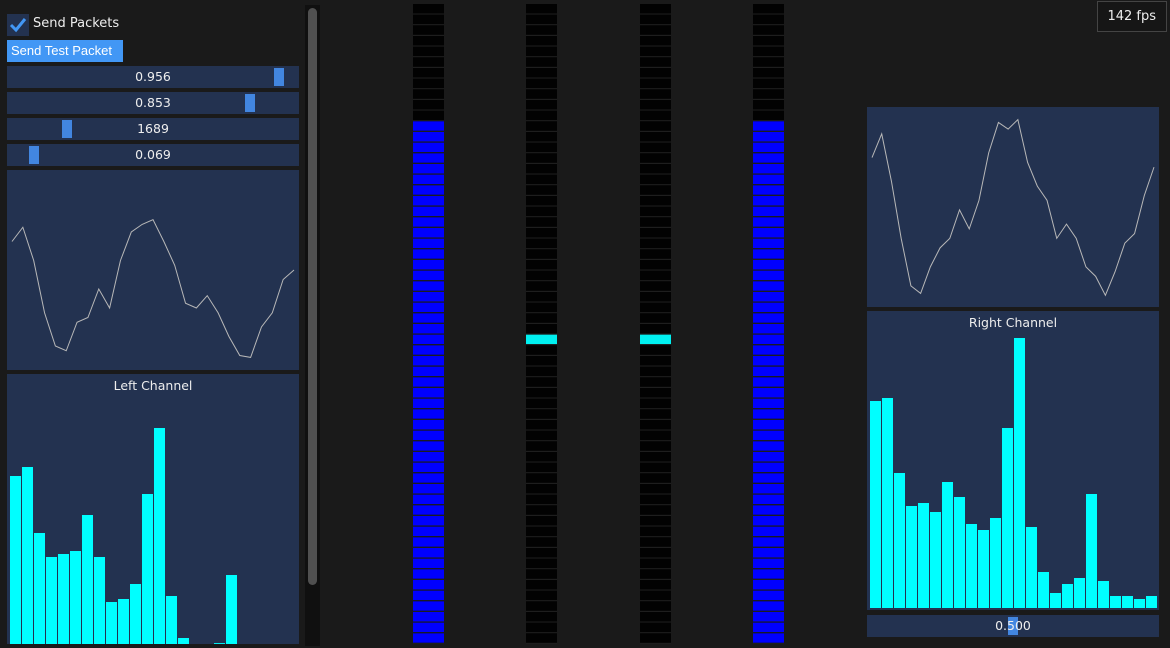 Image resolution: width=1170 pixels, height=648 pixels. I want to click on slider-value: 1689, so click(153, 128).